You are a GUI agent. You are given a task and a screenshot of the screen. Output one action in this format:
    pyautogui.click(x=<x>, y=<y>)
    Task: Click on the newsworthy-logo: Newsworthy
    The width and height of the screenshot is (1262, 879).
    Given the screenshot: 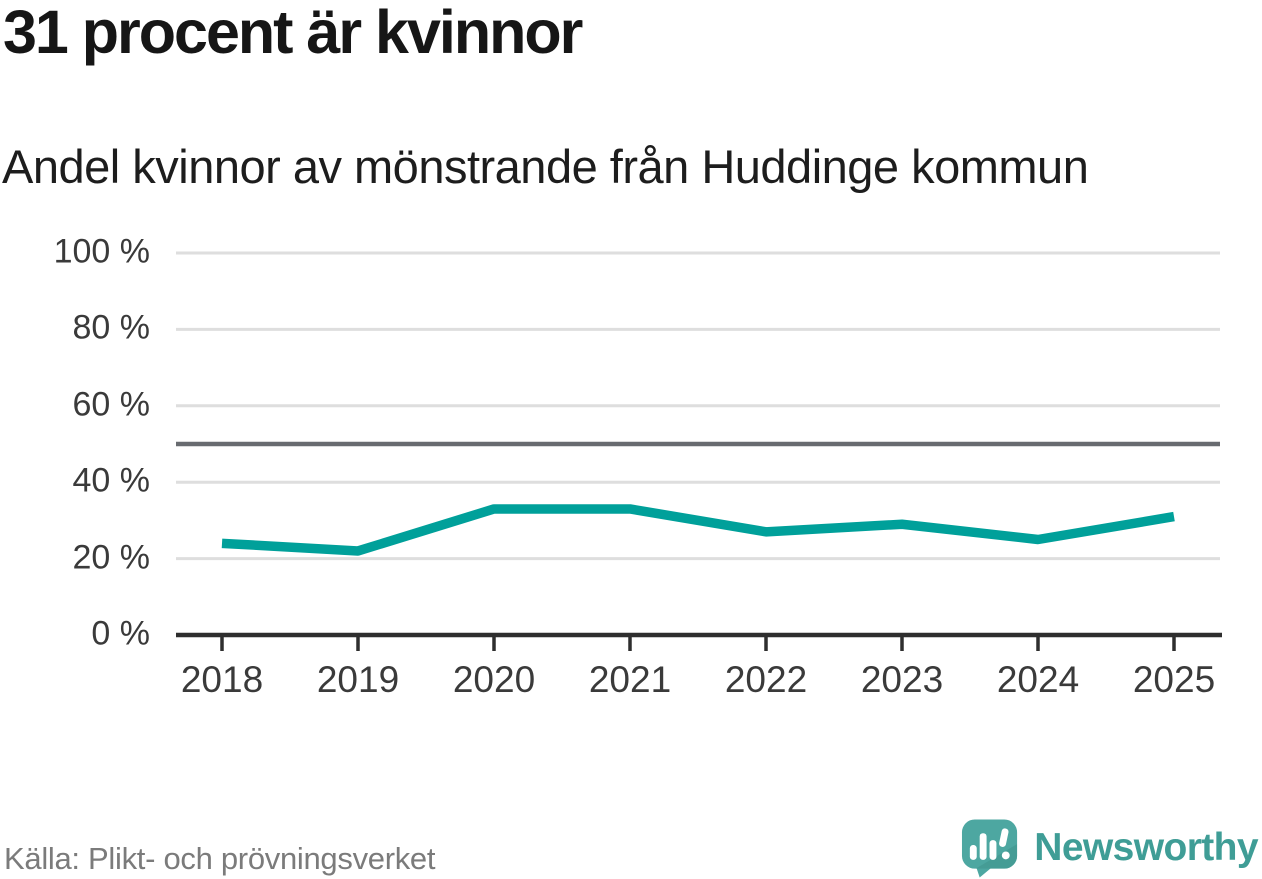 What is the action you would take?
    pyautogui.click(x=1109, y=848)
    